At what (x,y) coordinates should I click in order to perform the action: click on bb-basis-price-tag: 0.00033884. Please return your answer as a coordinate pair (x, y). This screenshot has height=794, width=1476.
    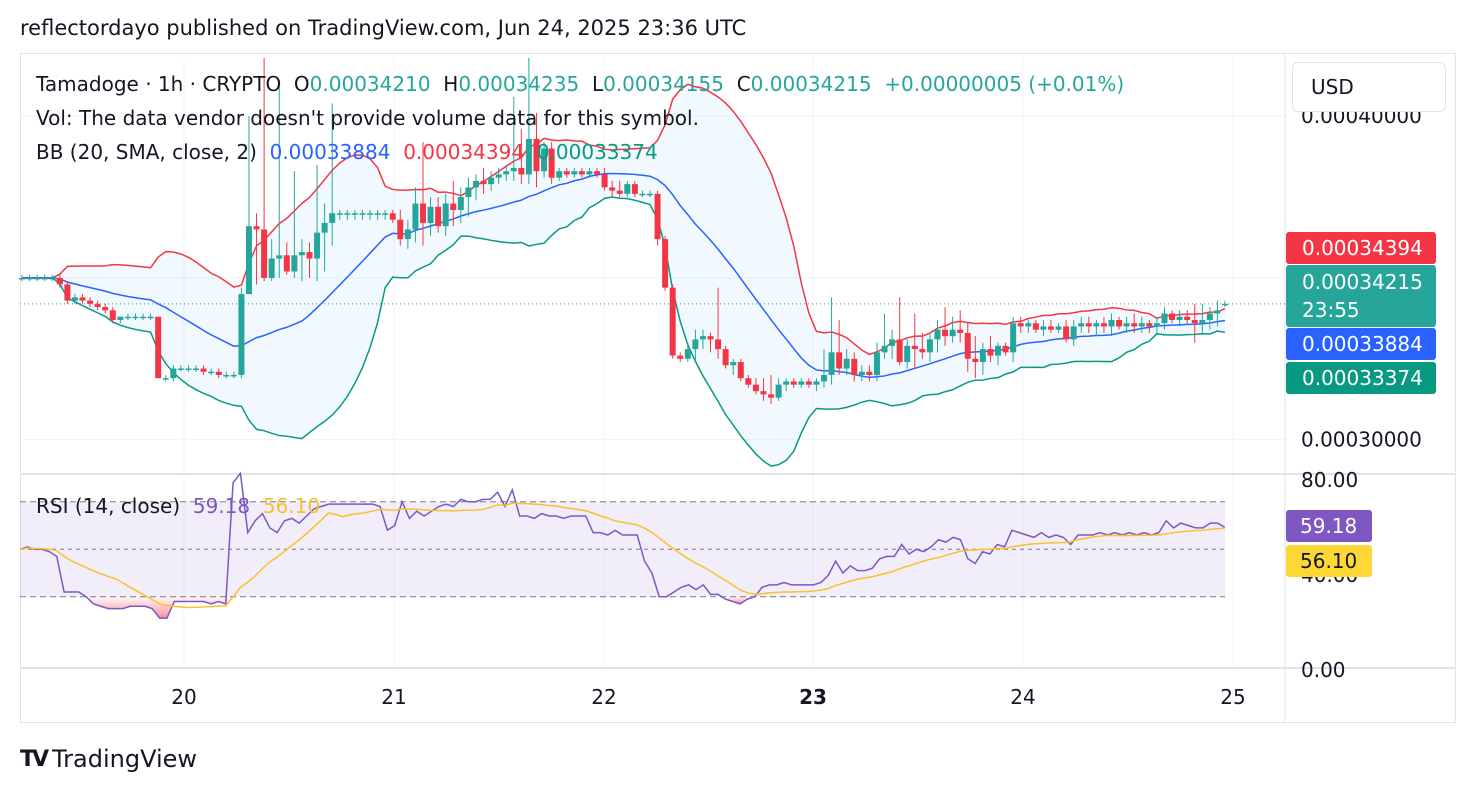
    Looking at the image, I should click on (1361, 344).